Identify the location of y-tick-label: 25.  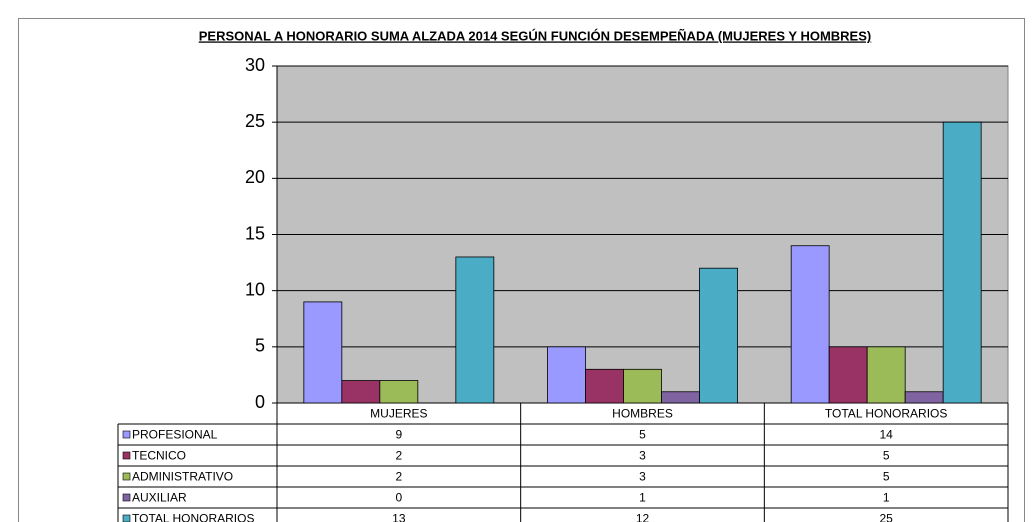
(255, 121).